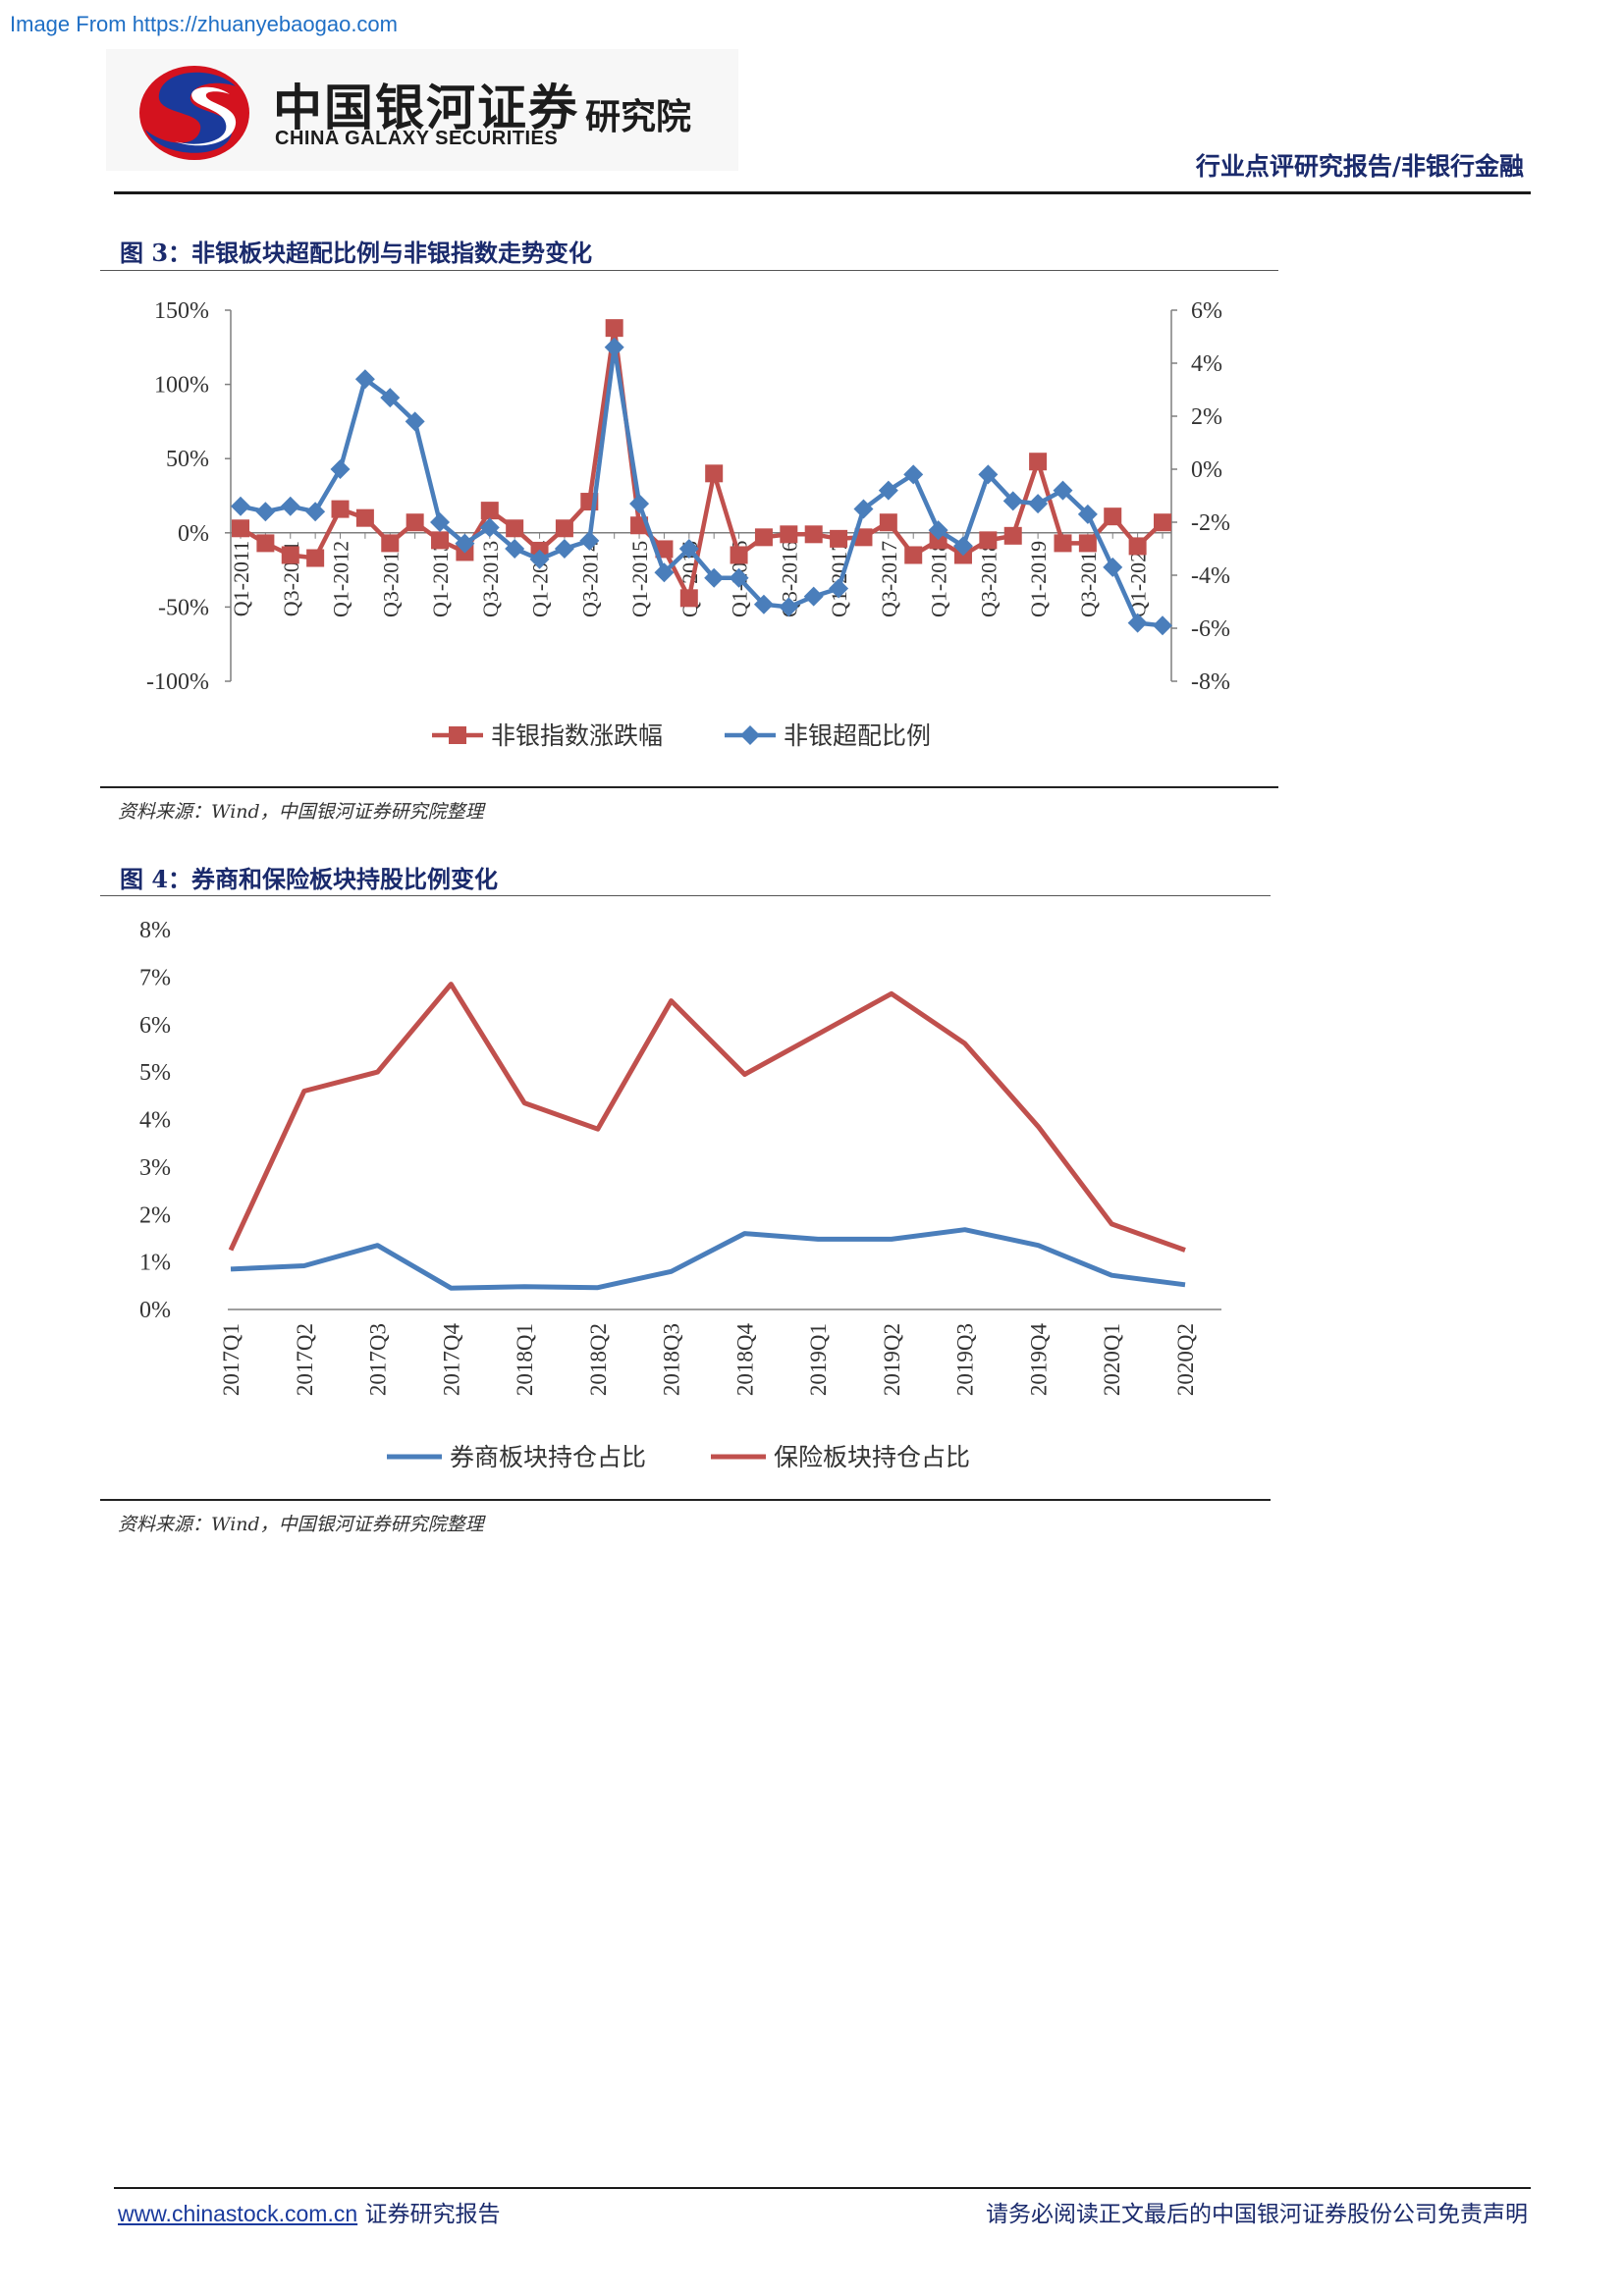  I want to click on footer-left: www.chinastock.com.cn 证券研究报告, so click(309, 2211).